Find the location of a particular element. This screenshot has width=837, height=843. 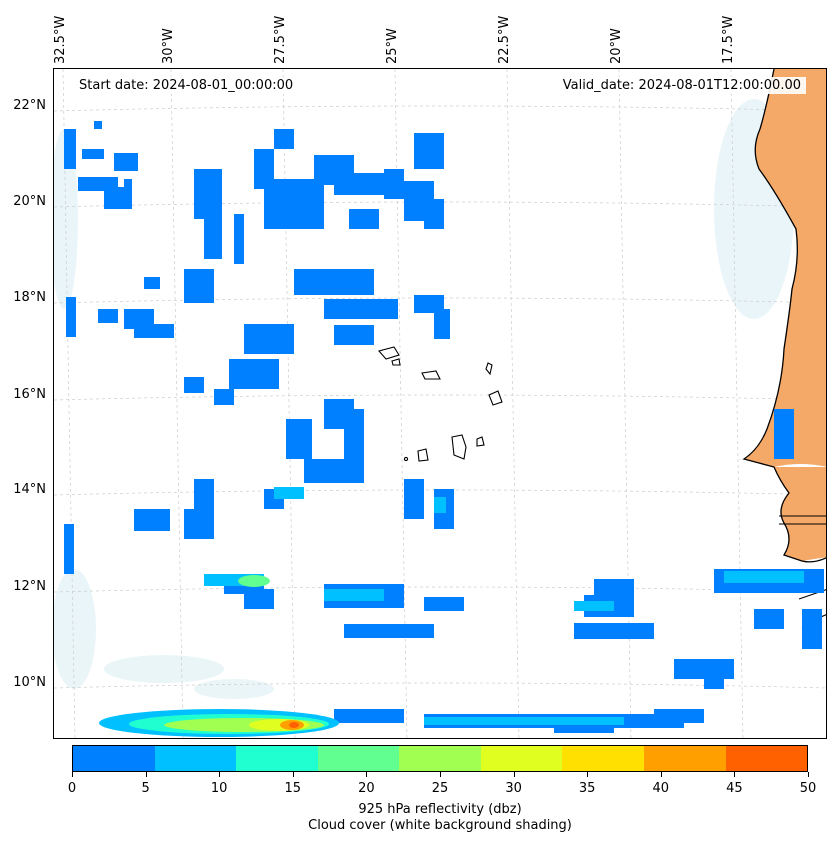

colorbar-tick-label: 20 is located at coordinates (366, 788).